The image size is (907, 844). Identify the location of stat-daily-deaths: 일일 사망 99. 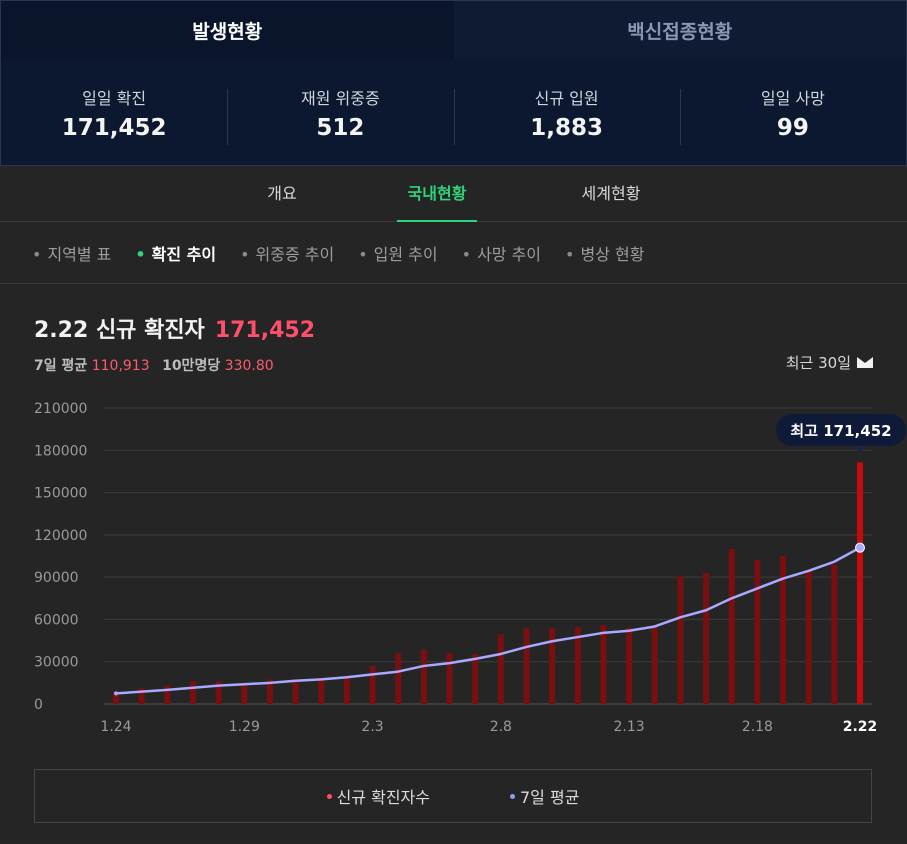
(792, 115).